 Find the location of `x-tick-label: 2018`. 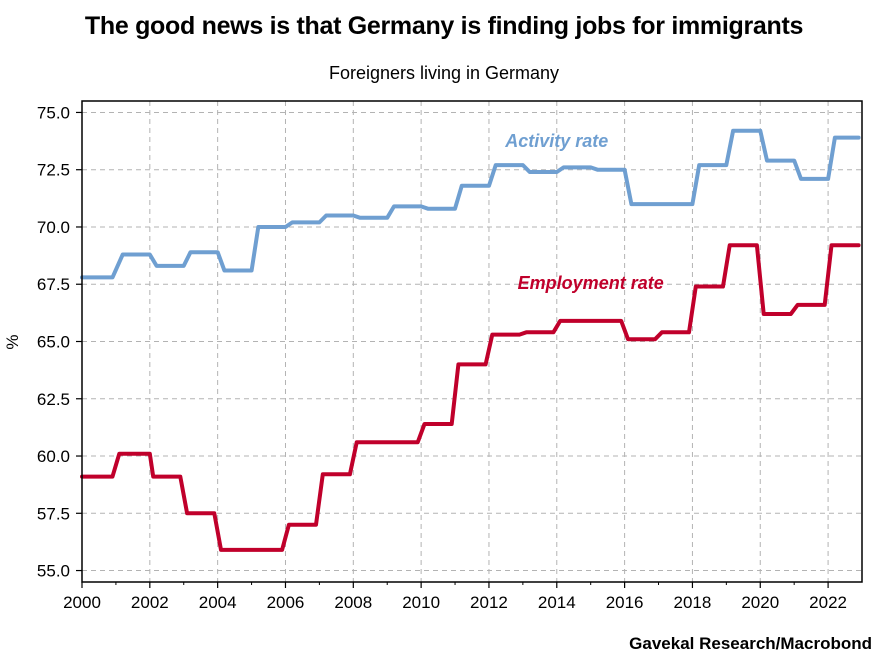

x-tick-label: 2018 is located at coordinates (693, 602).